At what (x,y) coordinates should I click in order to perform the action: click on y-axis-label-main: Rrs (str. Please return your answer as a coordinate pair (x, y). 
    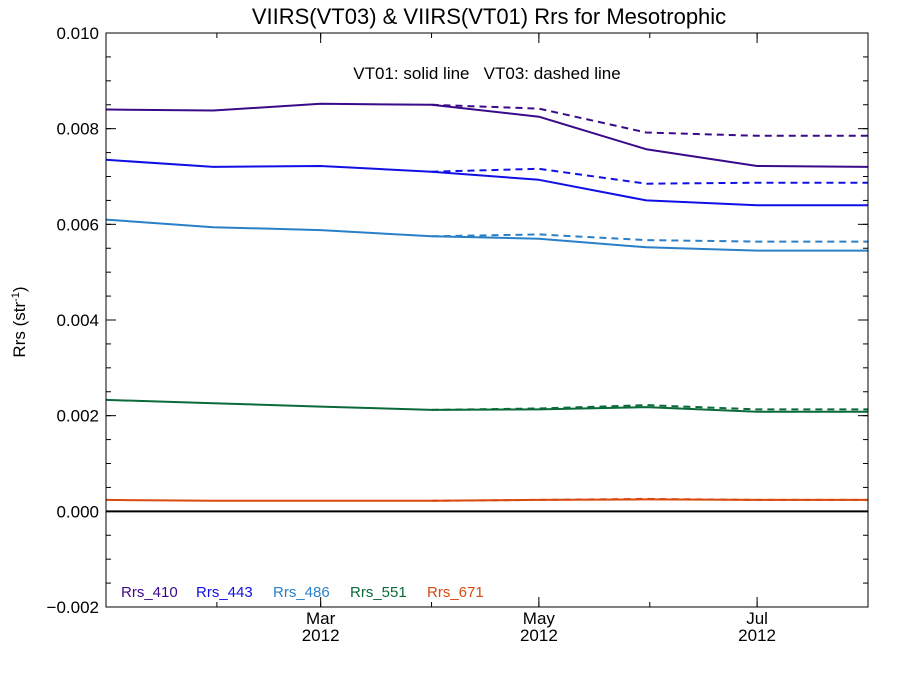
    Looking at the image, I should click on (19, 330).